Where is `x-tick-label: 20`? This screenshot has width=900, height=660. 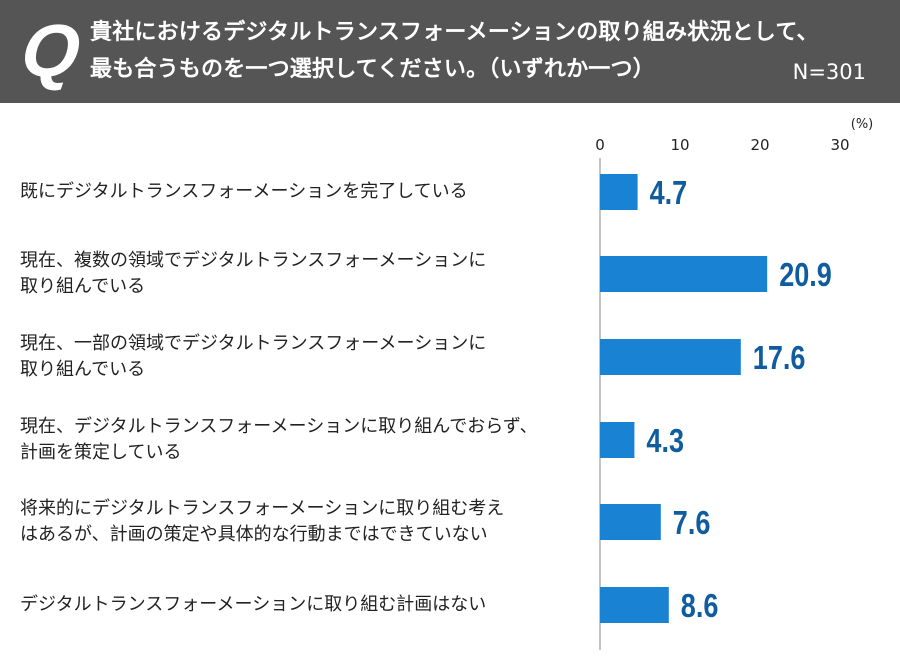 x-tick-label: 20 is located at coordinates (759, 145).